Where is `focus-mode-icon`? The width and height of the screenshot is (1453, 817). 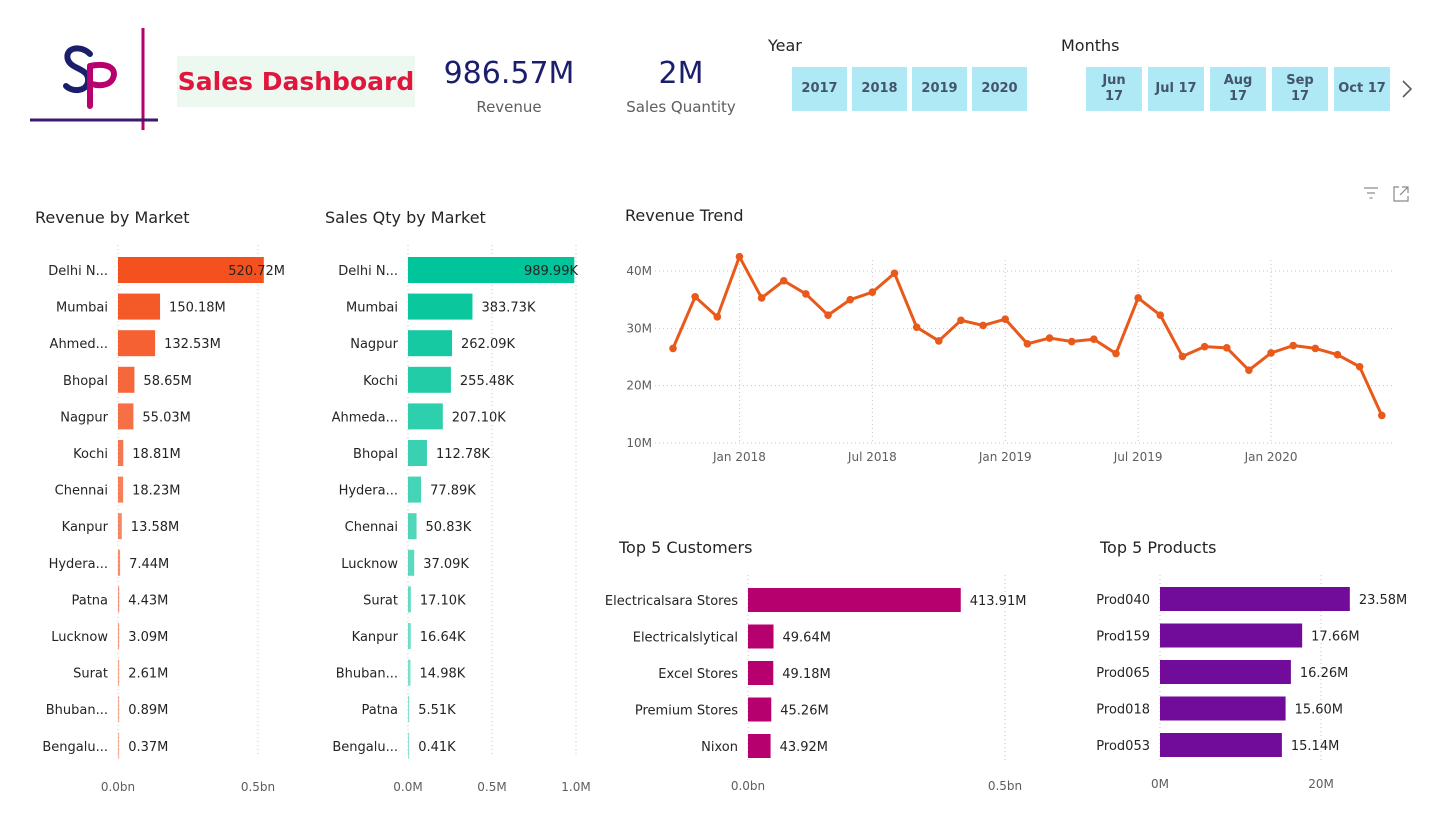 focus-mode-icon is located at coordinates (1401, 194).